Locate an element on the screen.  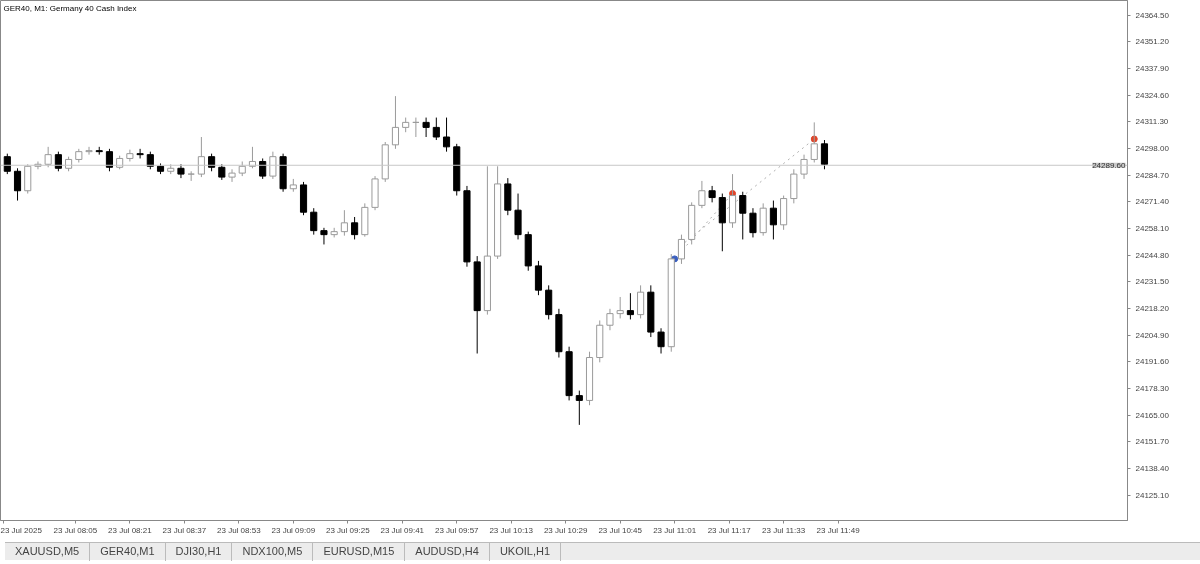
text: AUDUSD,H4 is located at coordinates (447, 552).